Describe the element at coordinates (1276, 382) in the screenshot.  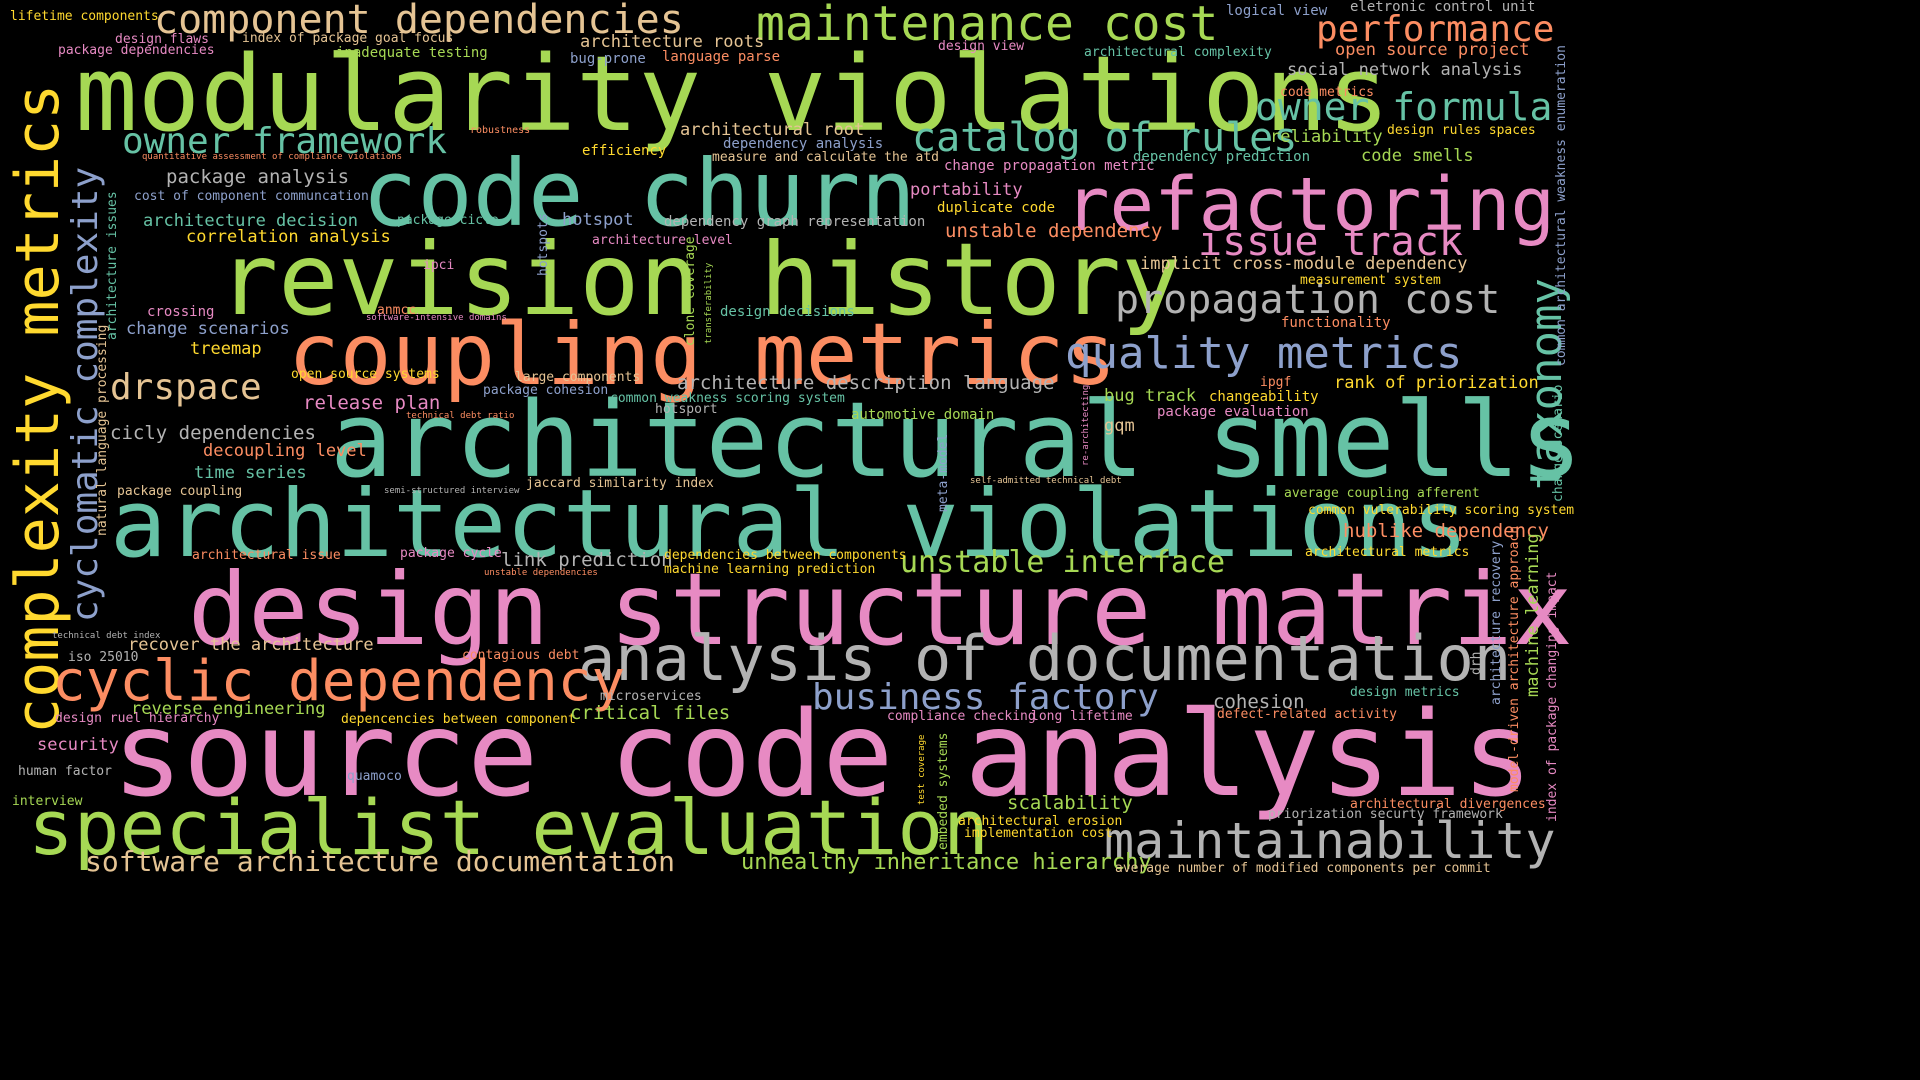
I see `word-ipgf: ipgf` at that location.